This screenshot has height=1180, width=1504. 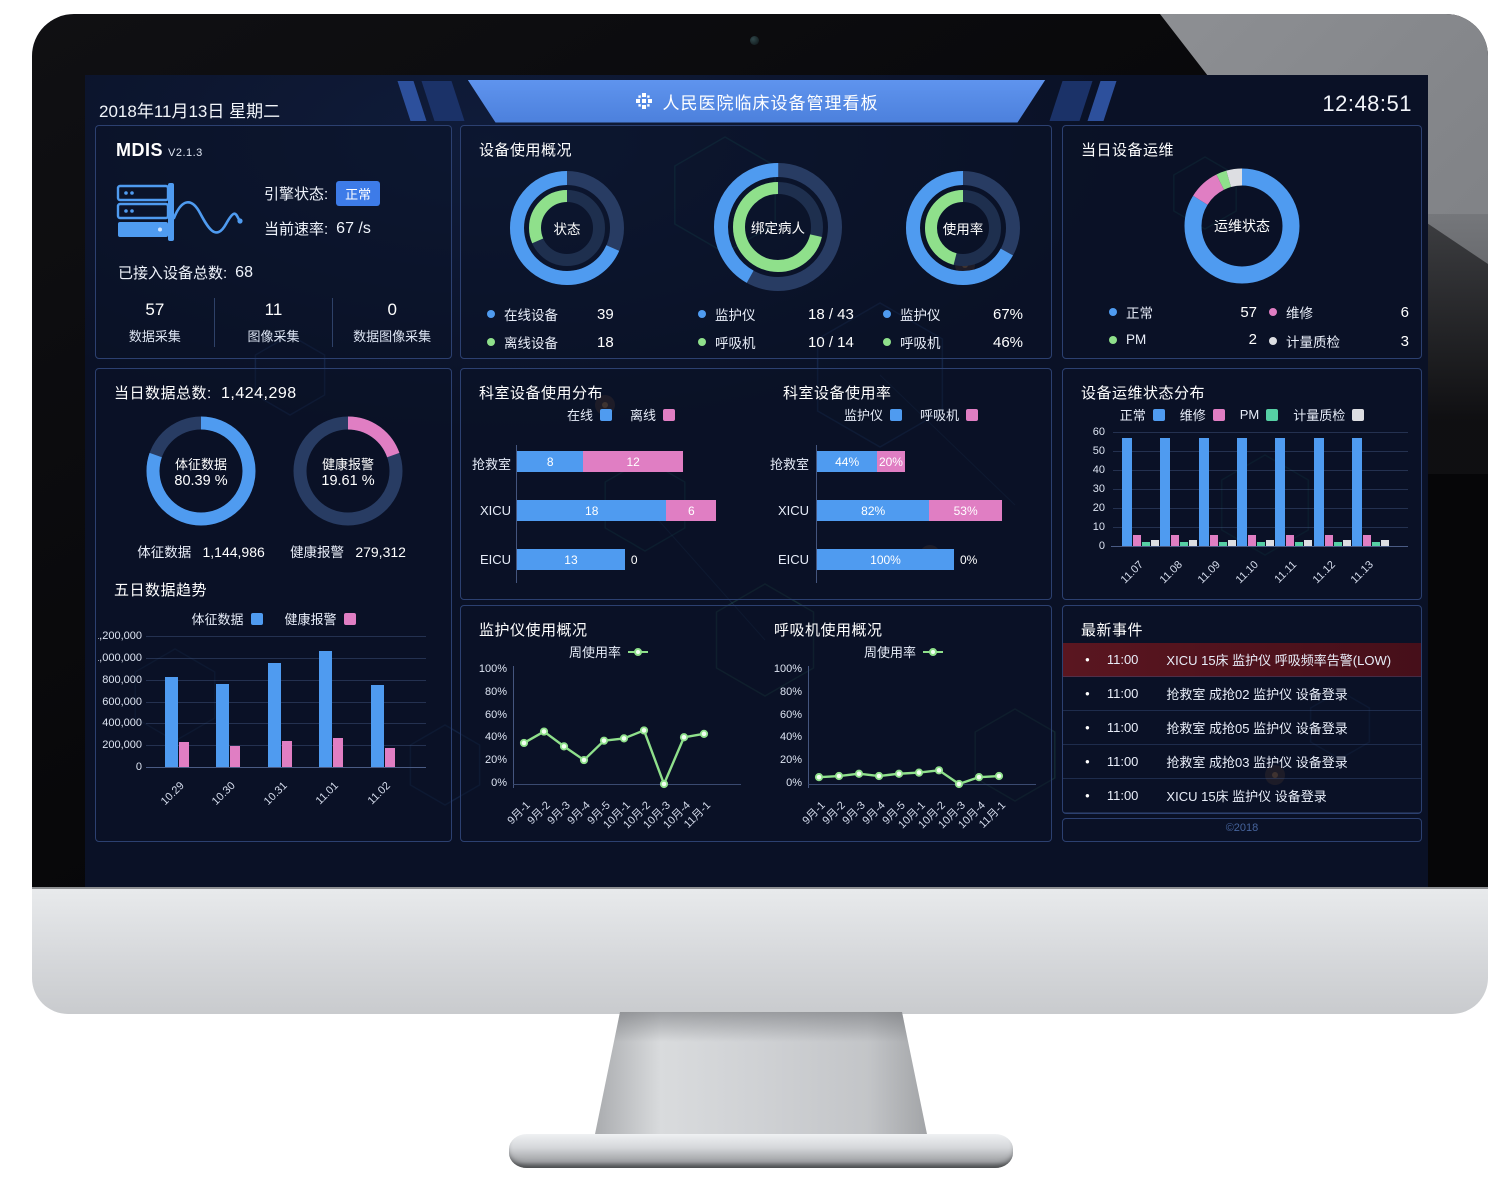 What do you see at coordinates (1101, 546) in the screenshot?
I see `y-axis-label: 0` at bounding box center [1101, 546].